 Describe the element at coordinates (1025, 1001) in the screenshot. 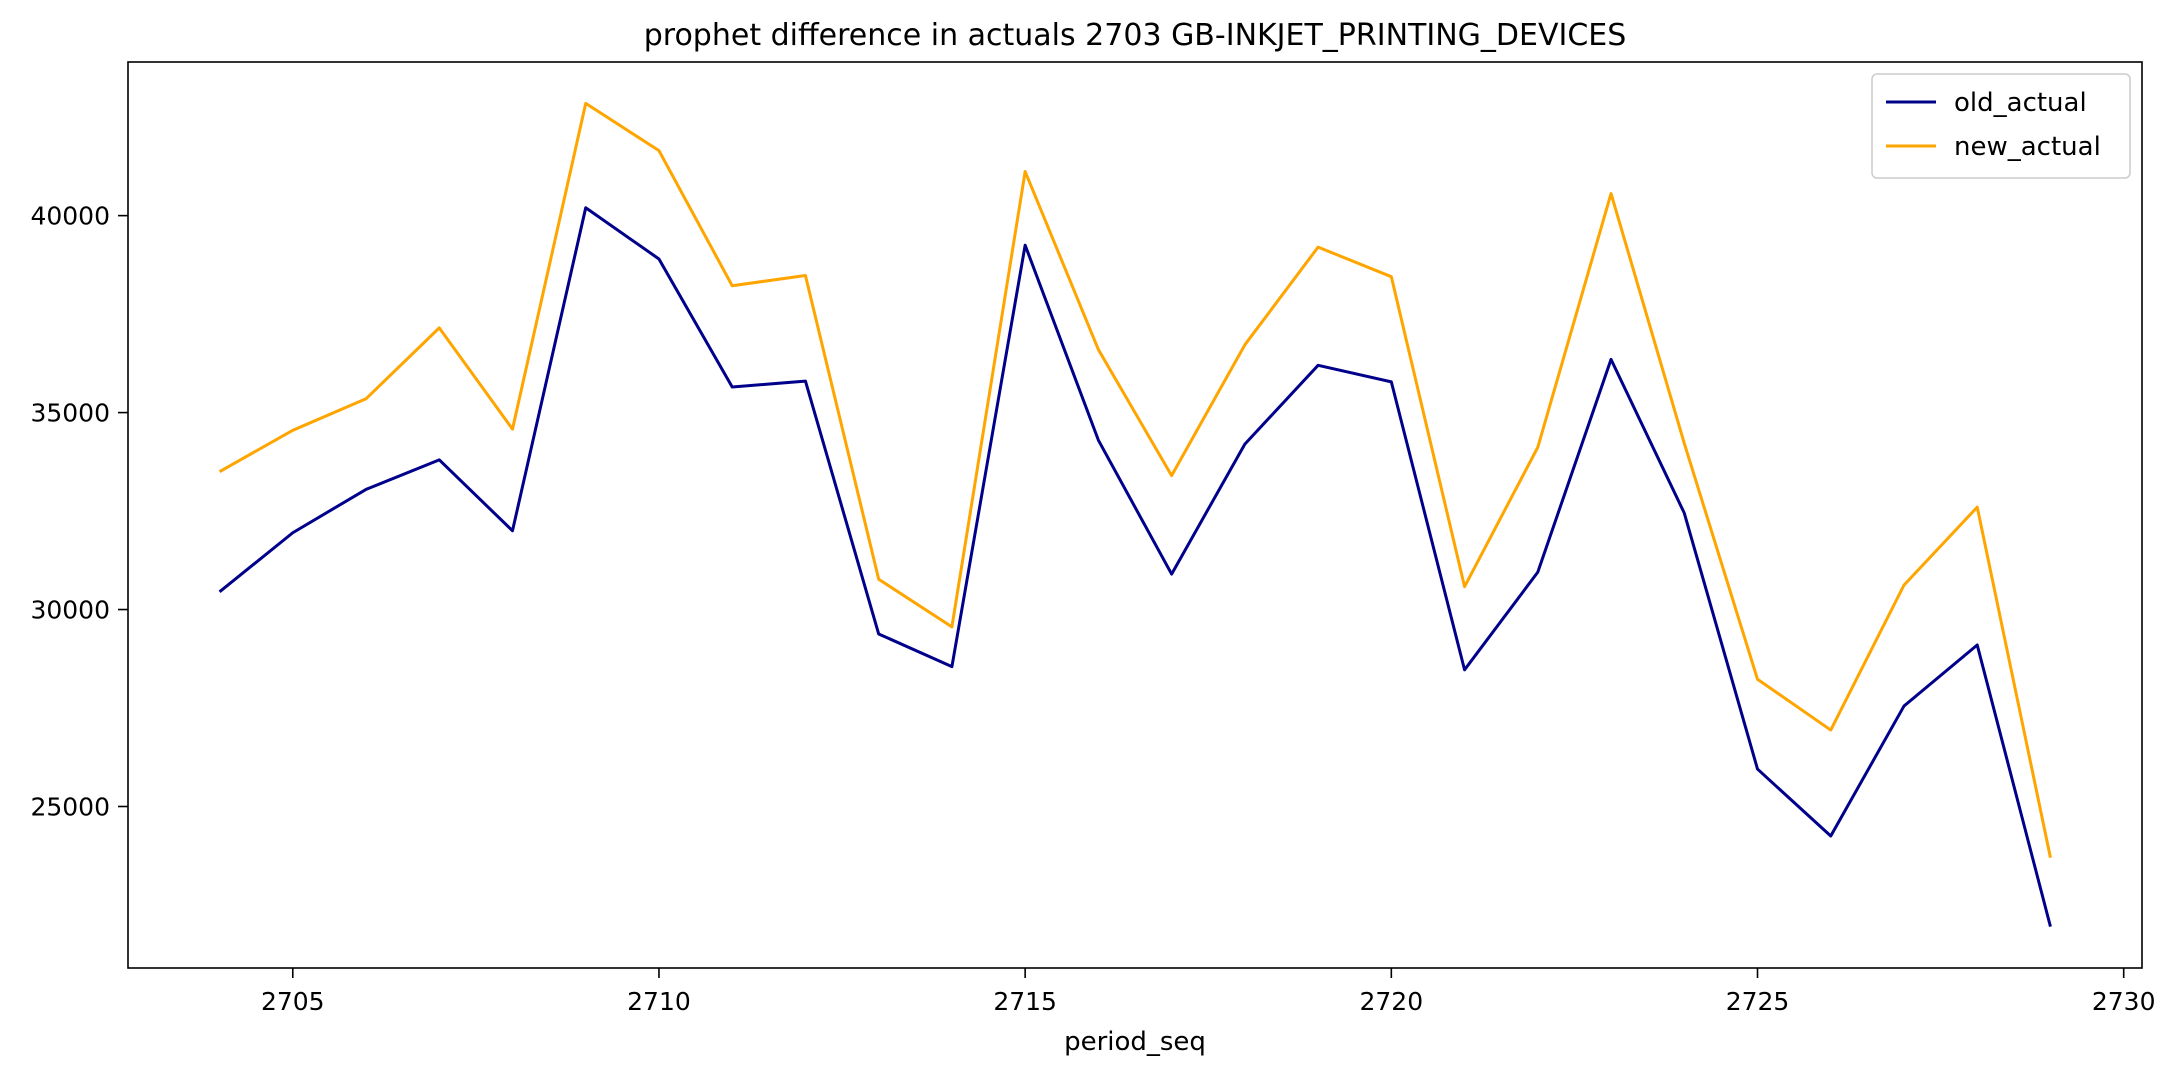

I see `x-tick-label: 2715` at that location.